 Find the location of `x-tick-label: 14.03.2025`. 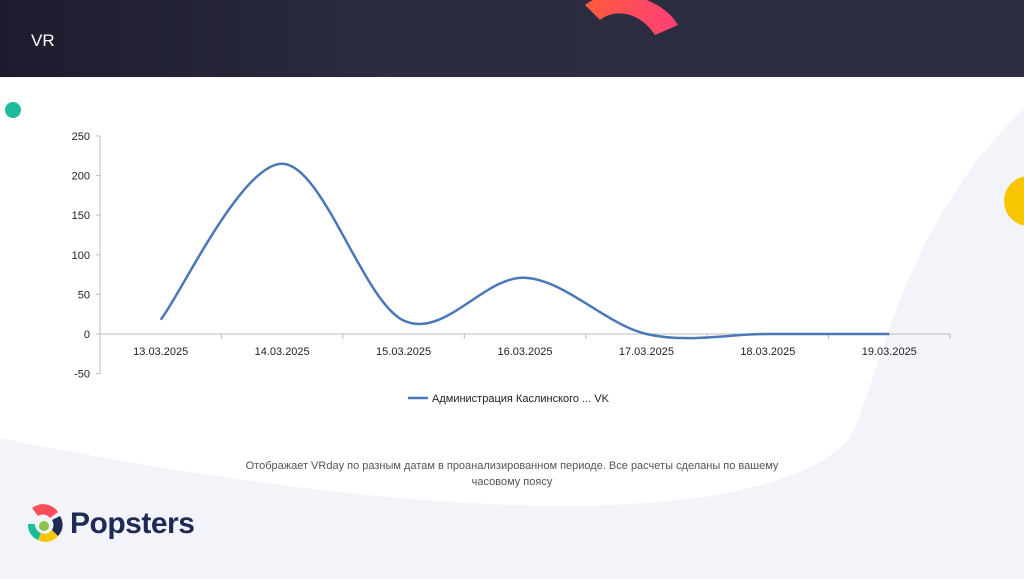

x-tick-label: 14.03.2025 is located at coordinates (282, 352).